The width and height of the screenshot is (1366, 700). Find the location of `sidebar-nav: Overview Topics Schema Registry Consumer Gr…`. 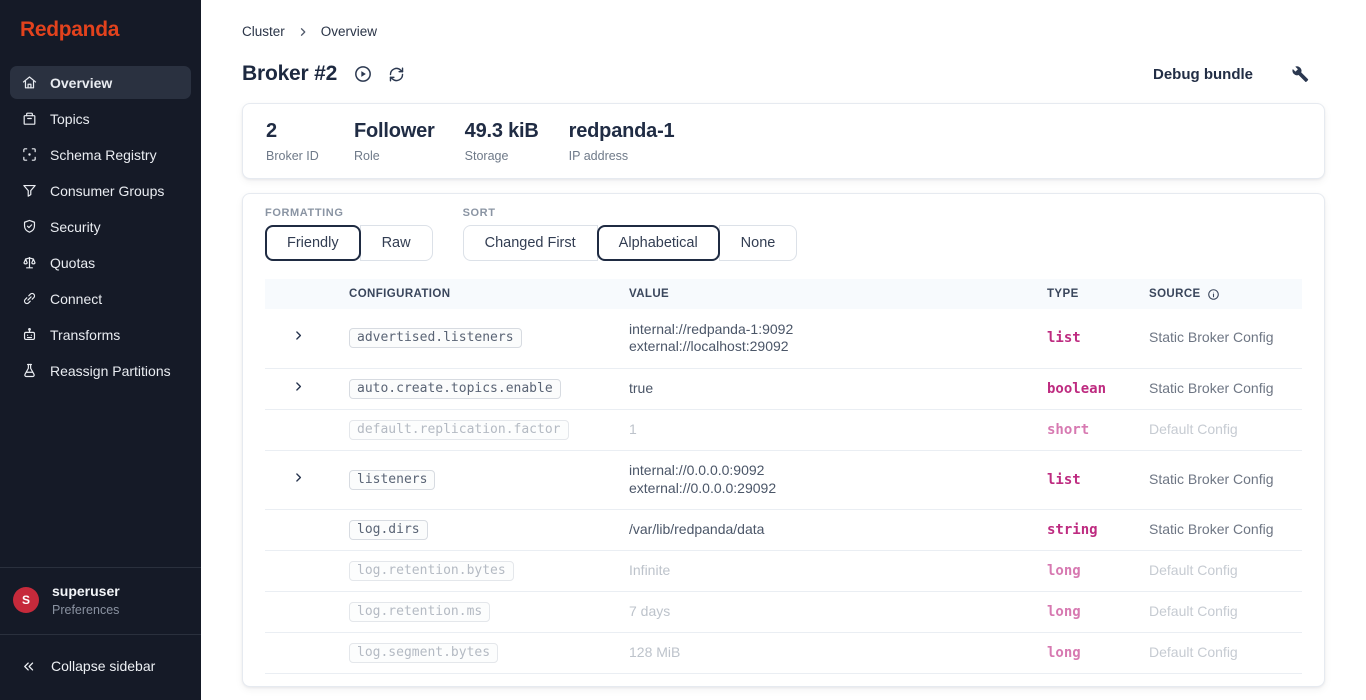

sidebar-nav: Overview Topics Schema Registry Consumer Gr… is located at coordinates (100, 220).